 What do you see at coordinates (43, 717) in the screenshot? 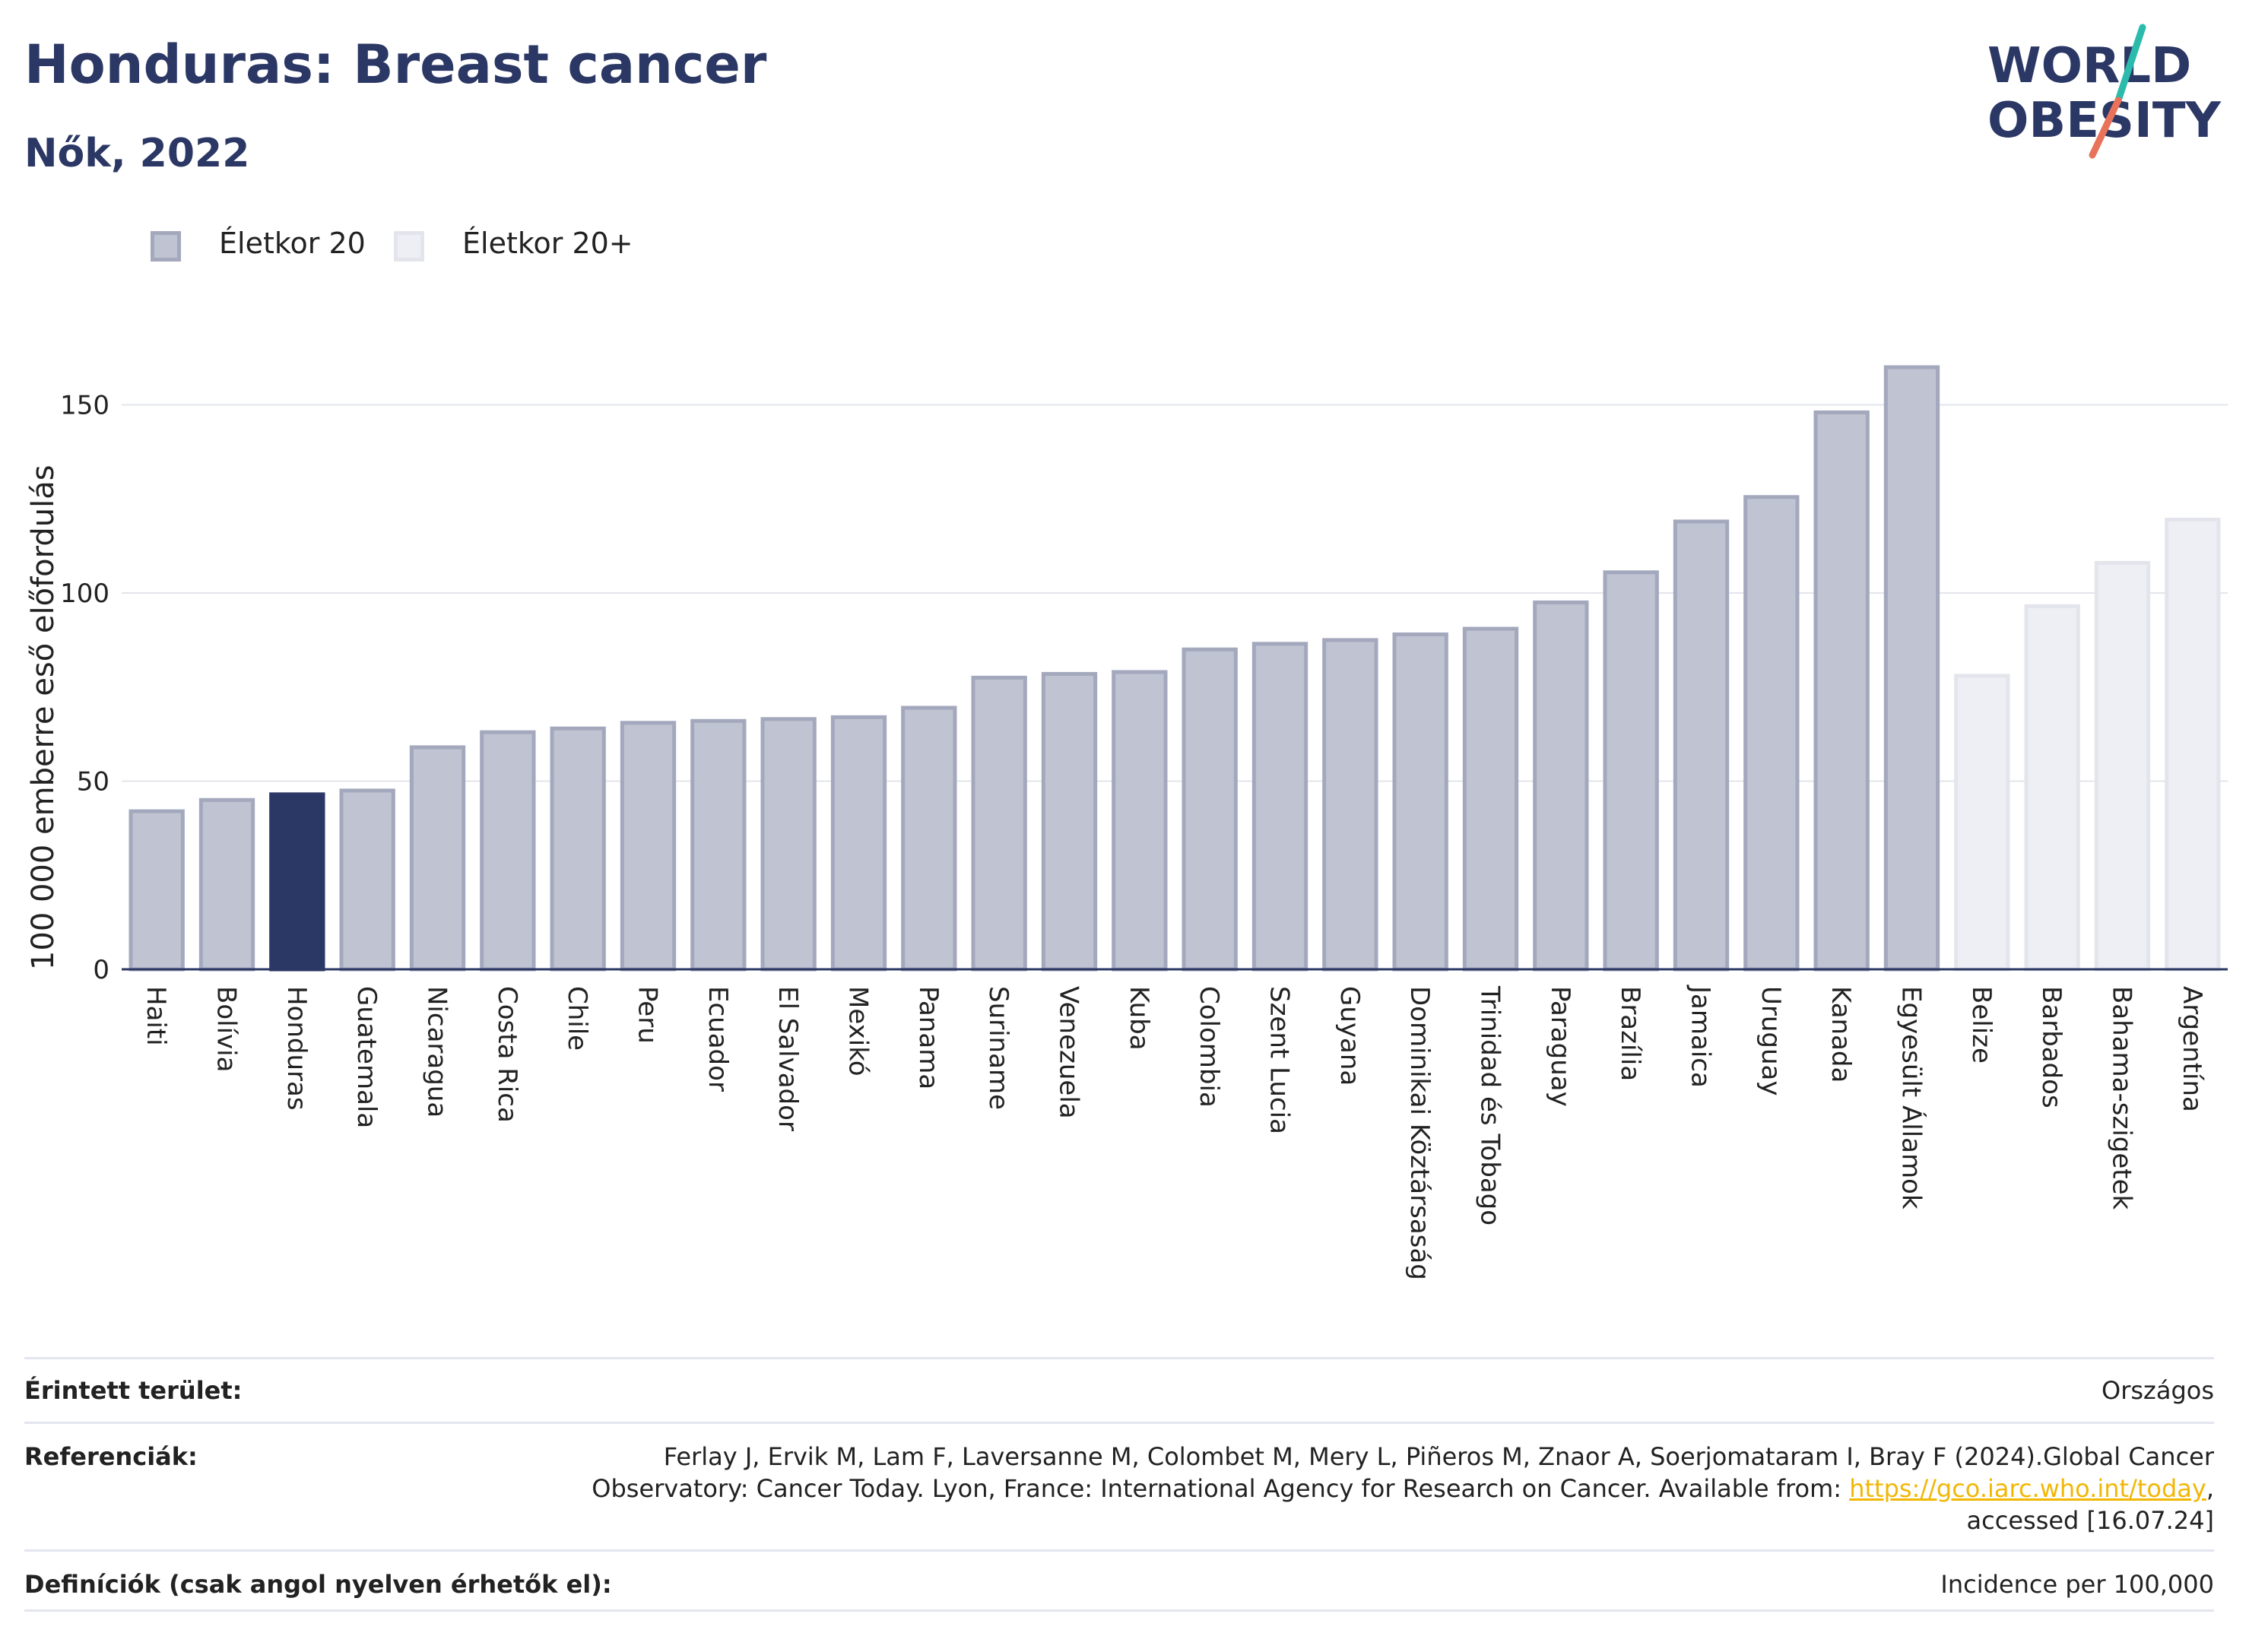
I see `y-axis-label: 100 000 emberre eső előfordulás` at bounding box center [43, 717].